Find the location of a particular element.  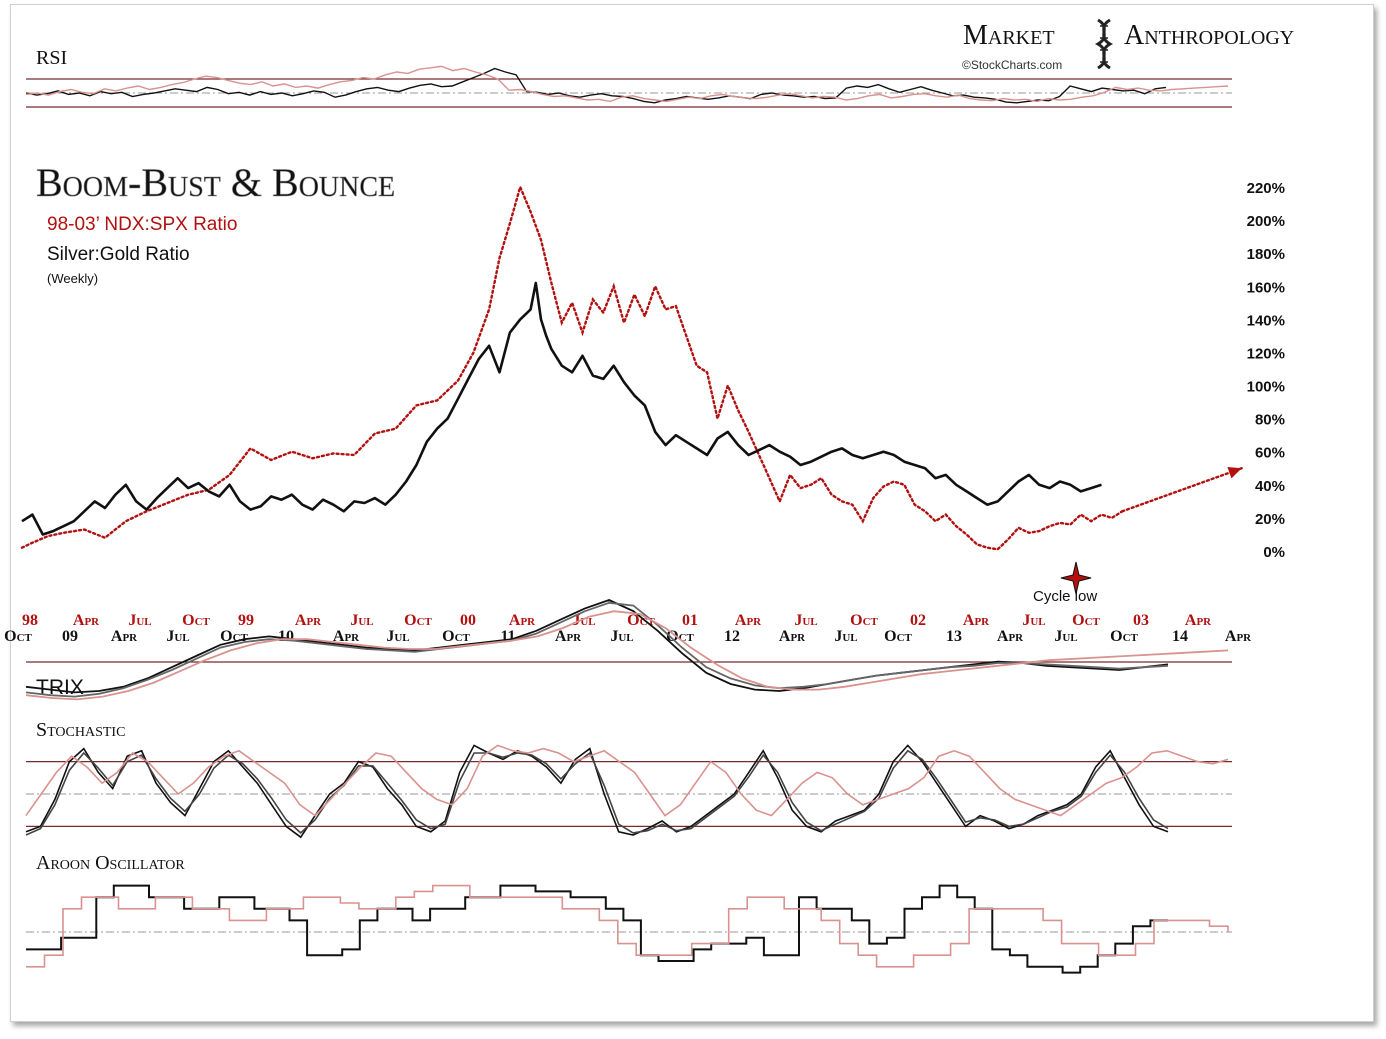

stochastic-series-group is located at coordinates (627, 791).